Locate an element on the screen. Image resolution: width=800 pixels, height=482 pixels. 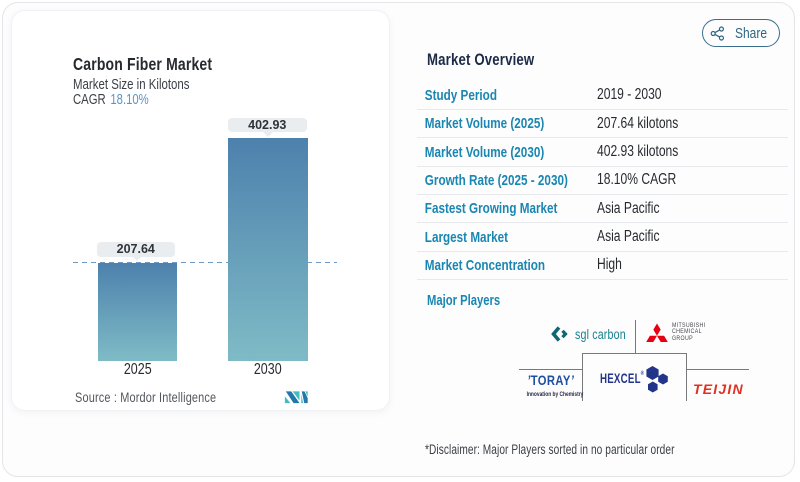
cagr-line: CAGR 18.10% is located at coordinates (111, 100).